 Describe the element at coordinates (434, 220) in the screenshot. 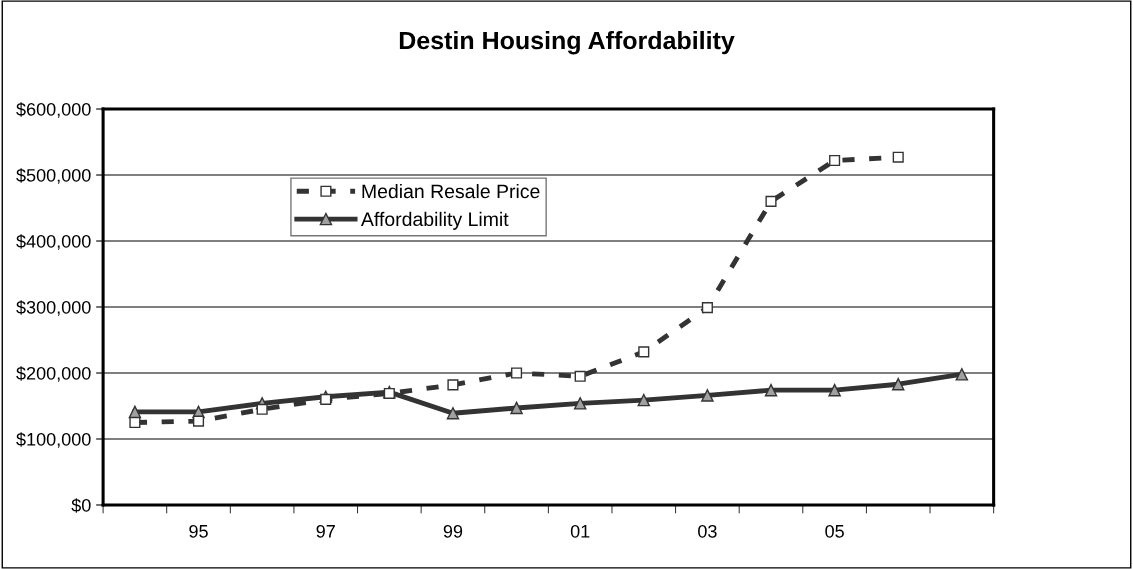

I see `legend-label: Affordability Limit` at that location.